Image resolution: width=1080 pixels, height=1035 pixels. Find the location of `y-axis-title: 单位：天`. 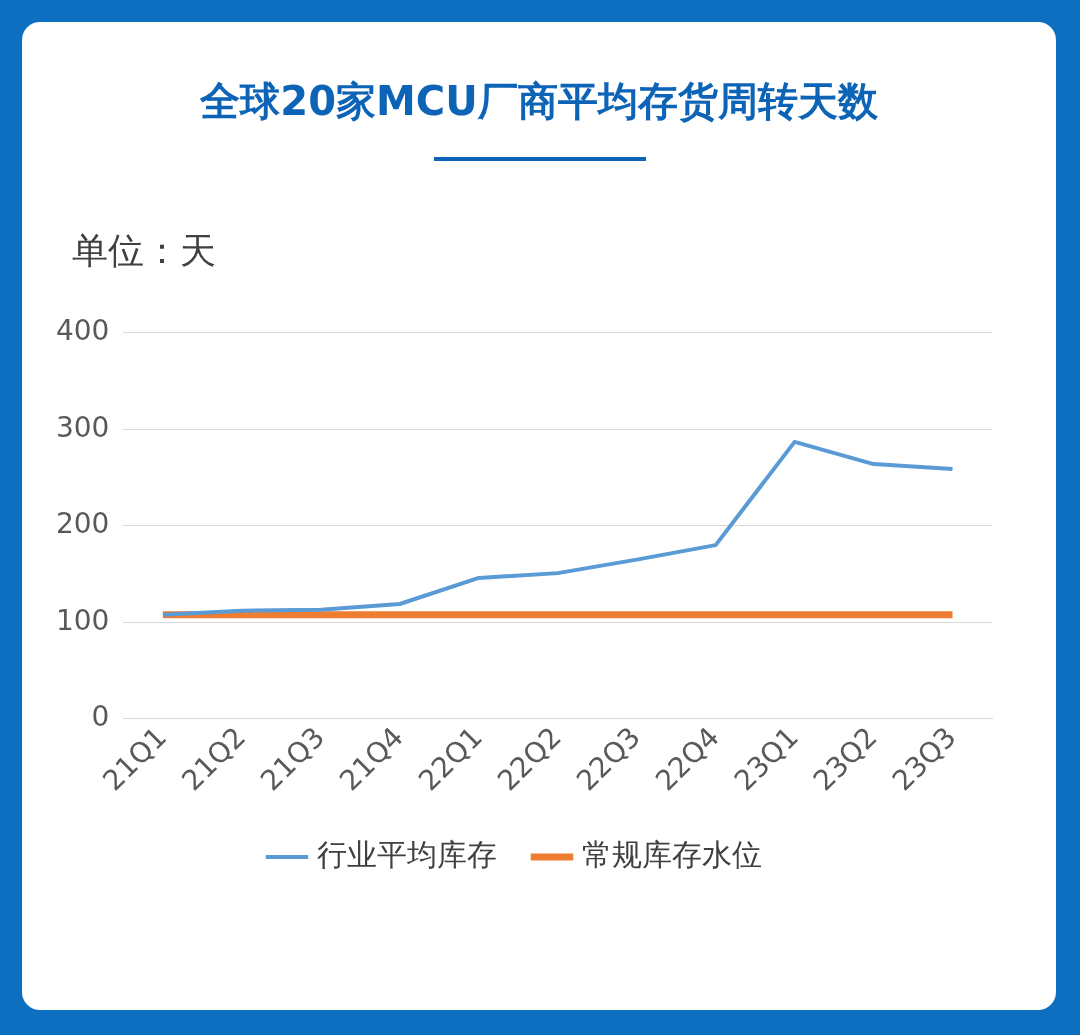

y-axis-title: 单位：天 is located at coordinates (144, 251).